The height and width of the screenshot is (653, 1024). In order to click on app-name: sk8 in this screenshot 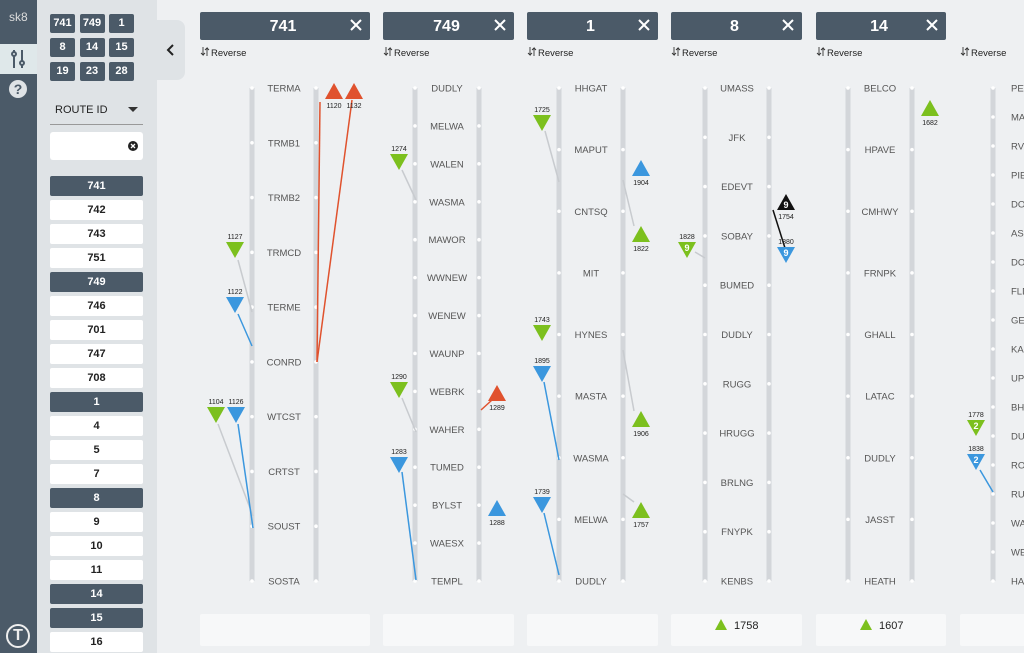, I will do `click(18, 17)`.